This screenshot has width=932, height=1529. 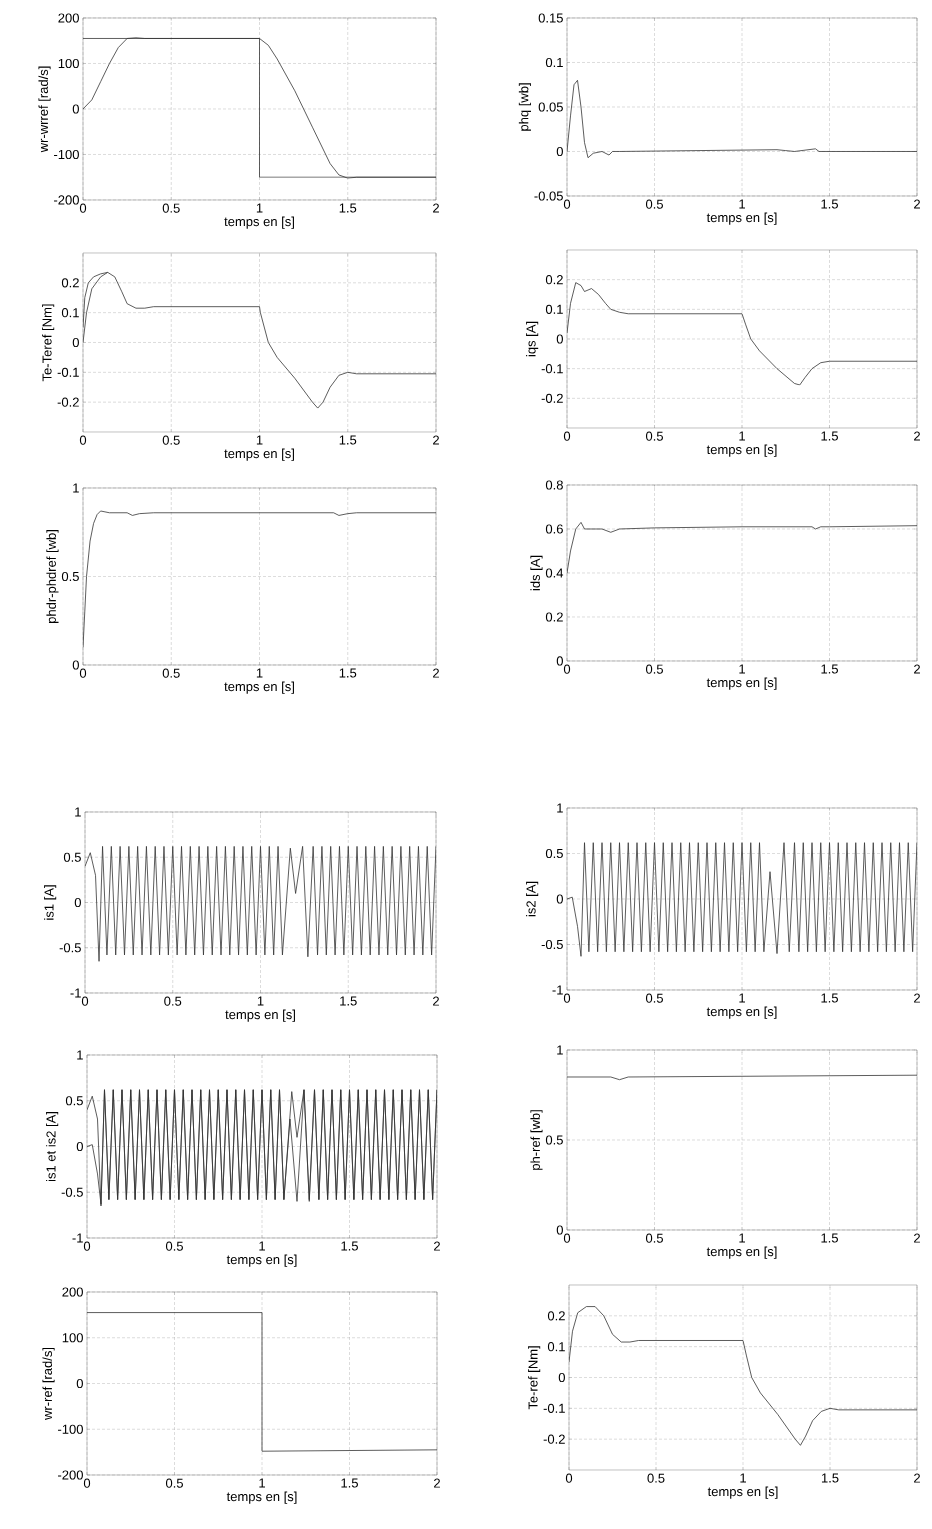 I want to click on y-axis-title: phq [wb], so click(x=524, y=107).